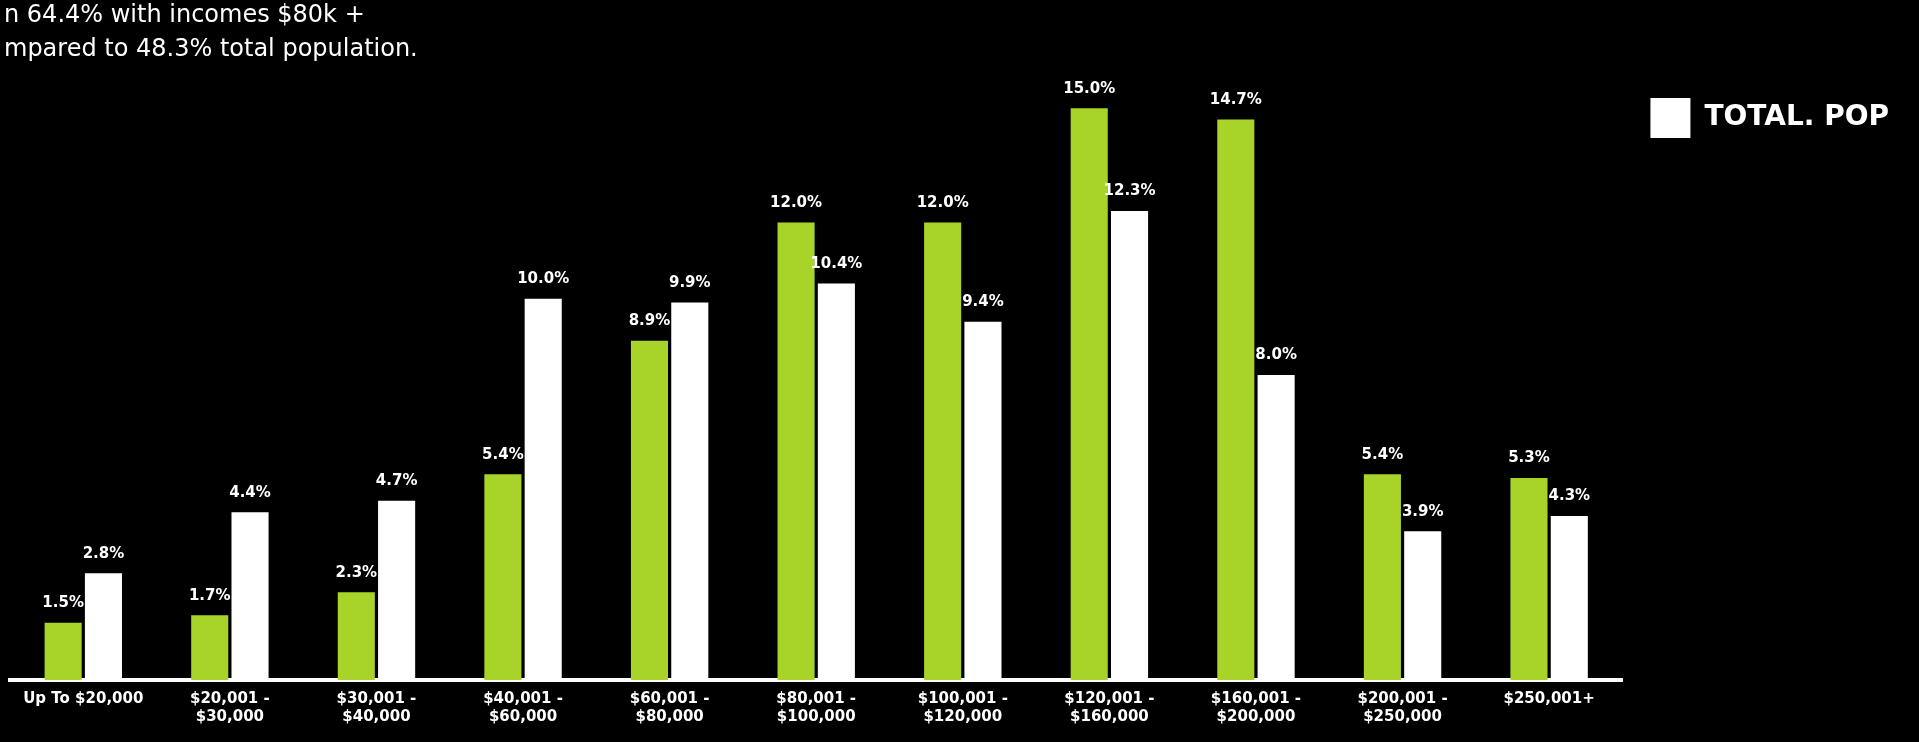  I want to click on data-label: 8.0%, so click(1276, 354).